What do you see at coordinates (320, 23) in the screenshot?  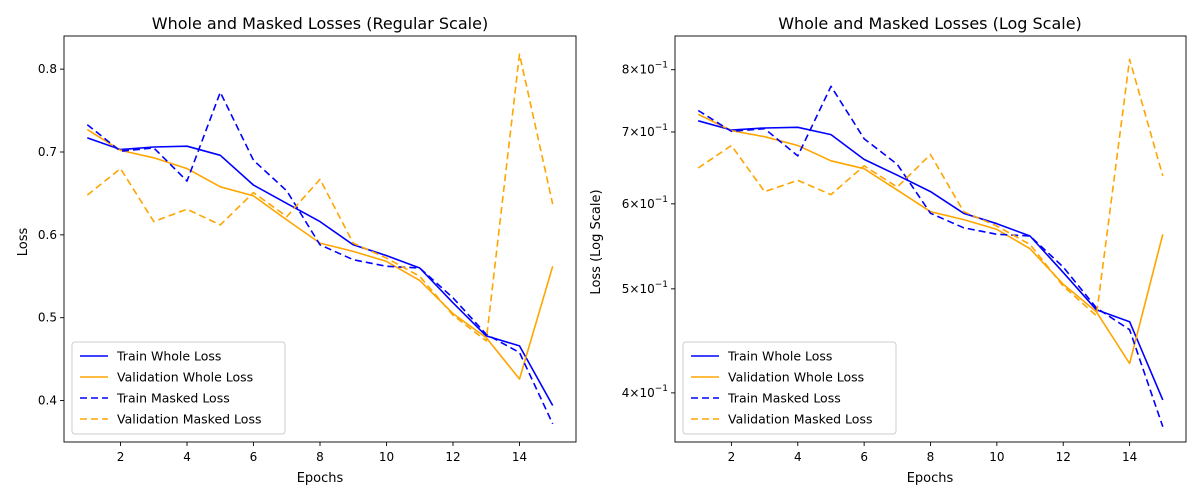 I see `chart-title: Whole and Masked Losses (Regular Scale)` at bounding box center [320, 23].